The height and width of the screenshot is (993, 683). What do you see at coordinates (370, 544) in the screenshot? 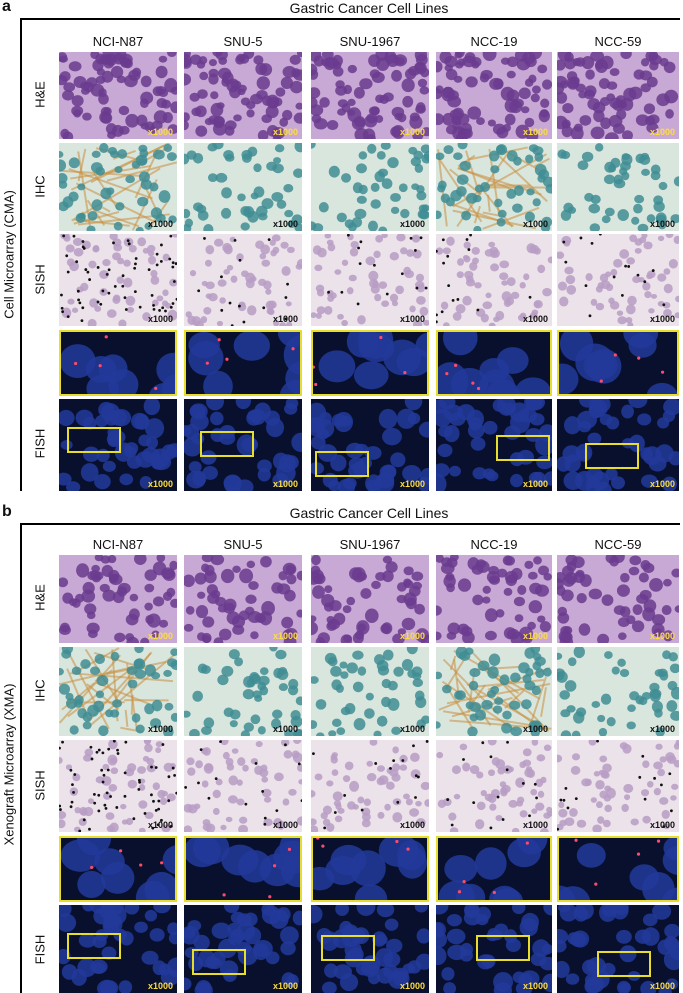
I see `column-header: SNU-1967` at bounding box center [370, 544].